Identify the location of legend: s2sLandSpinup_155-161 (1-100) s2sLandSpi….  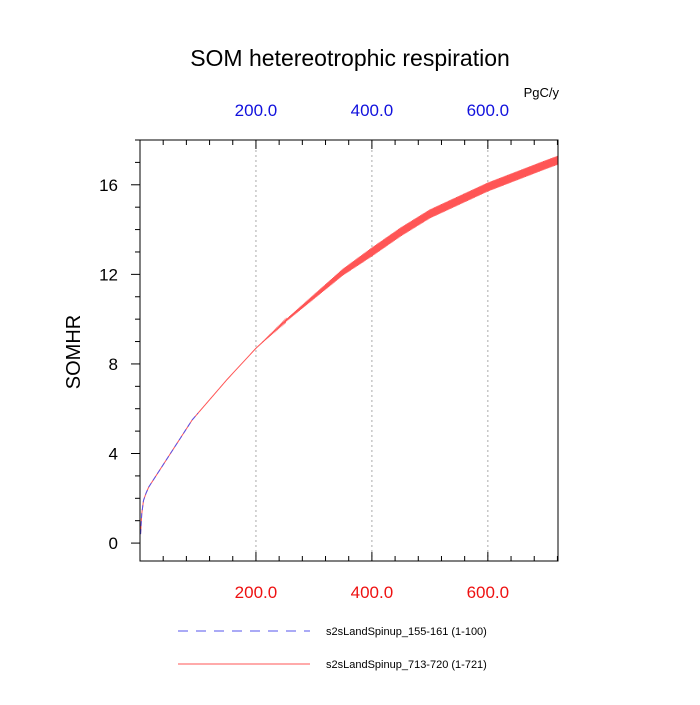
(332, 648).